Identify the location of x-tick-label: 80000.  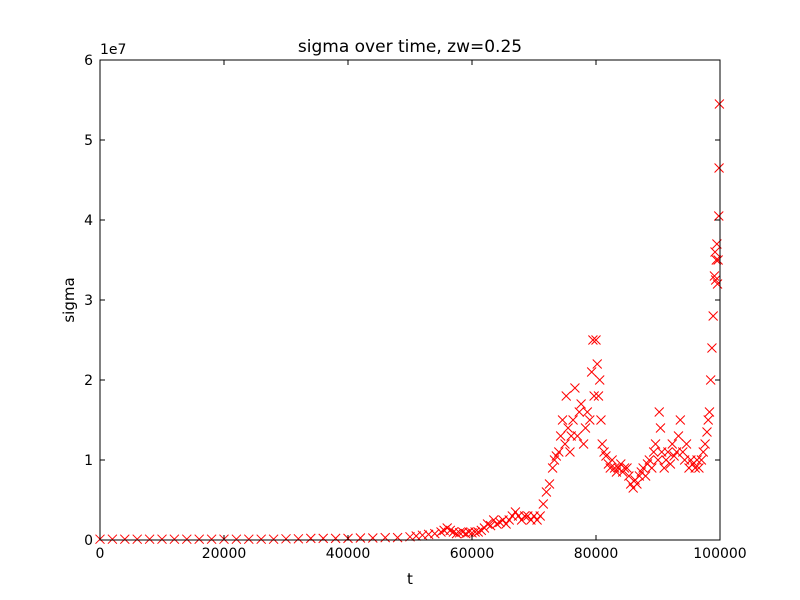
(596, 554).